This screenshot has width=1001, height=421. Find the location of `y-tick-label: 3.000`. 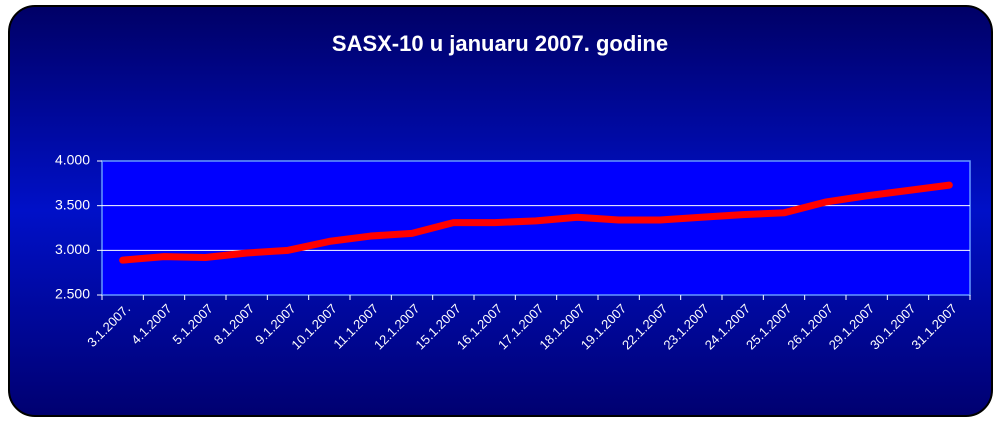

y-tick-label: 3.000 is located at coordinates (72, 249).